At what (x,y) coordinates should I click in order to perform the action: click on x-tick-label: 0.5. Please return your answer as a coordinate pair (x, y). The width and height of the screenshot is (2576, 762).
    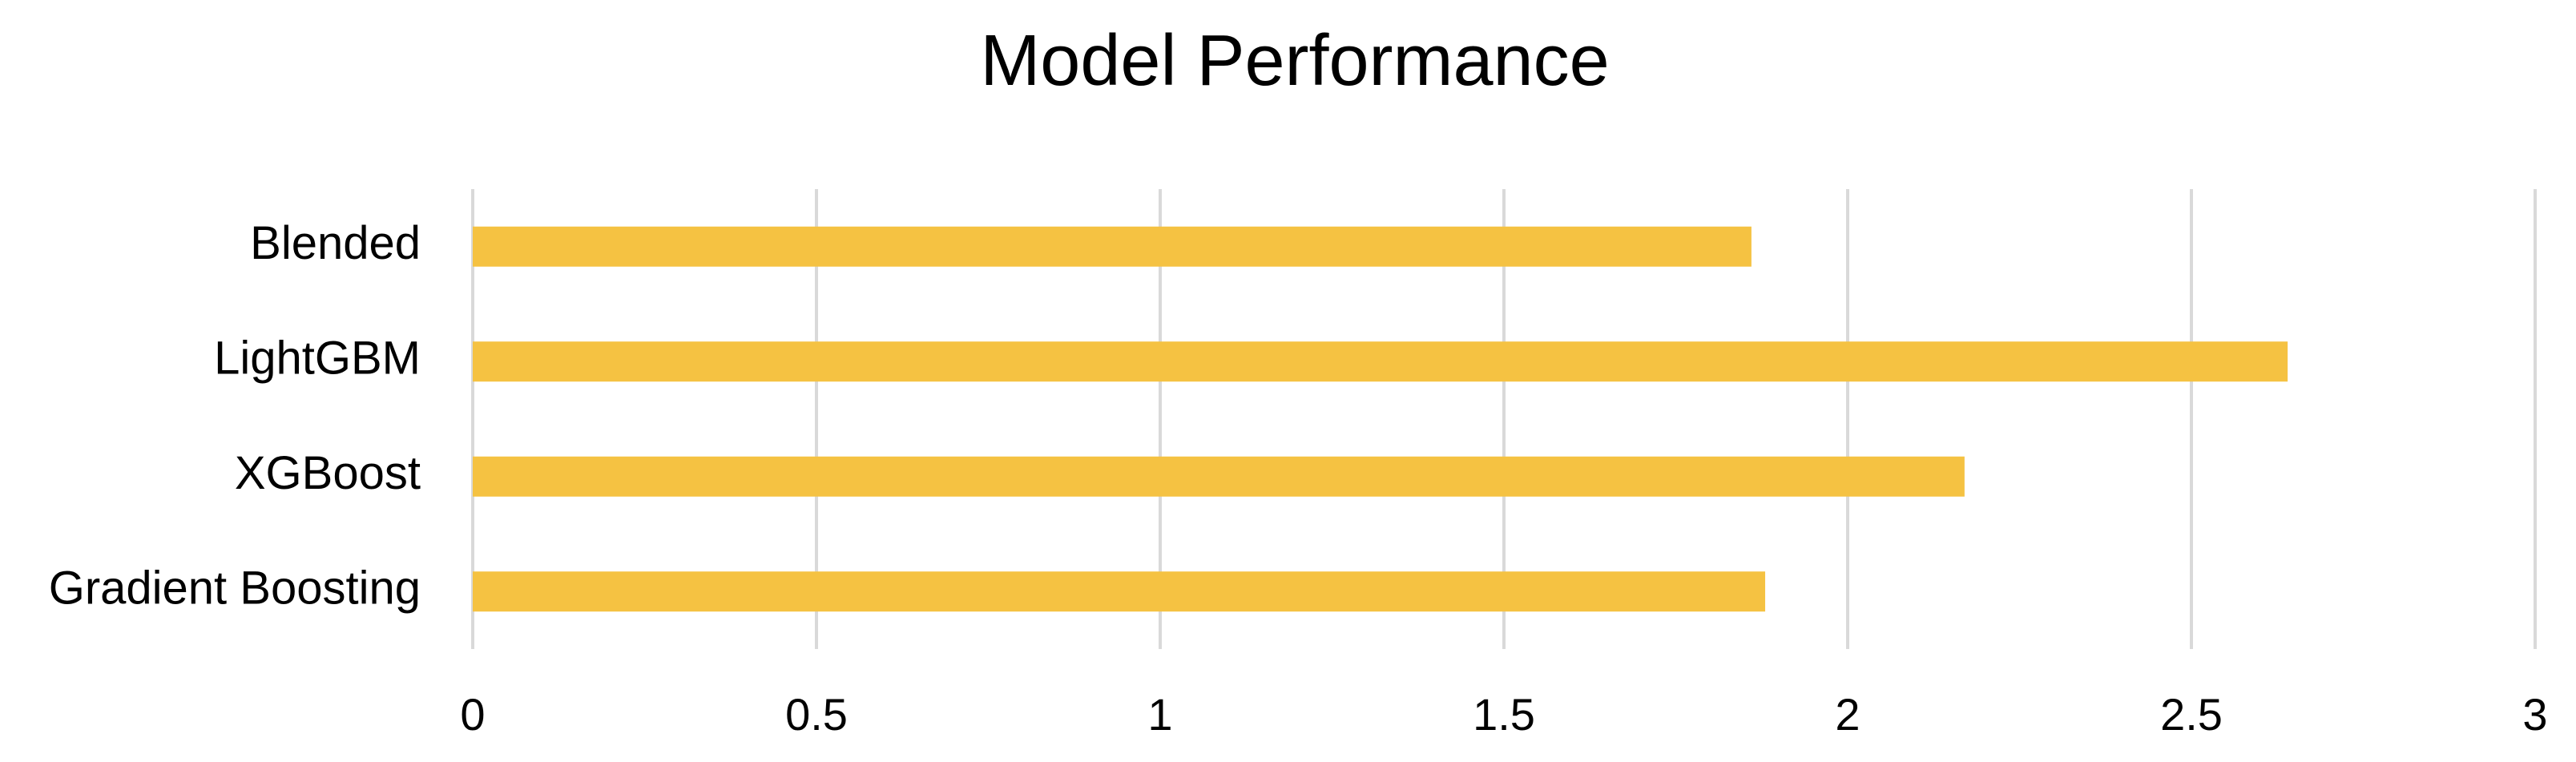
    Looking at the image, I should click on (816, 714).